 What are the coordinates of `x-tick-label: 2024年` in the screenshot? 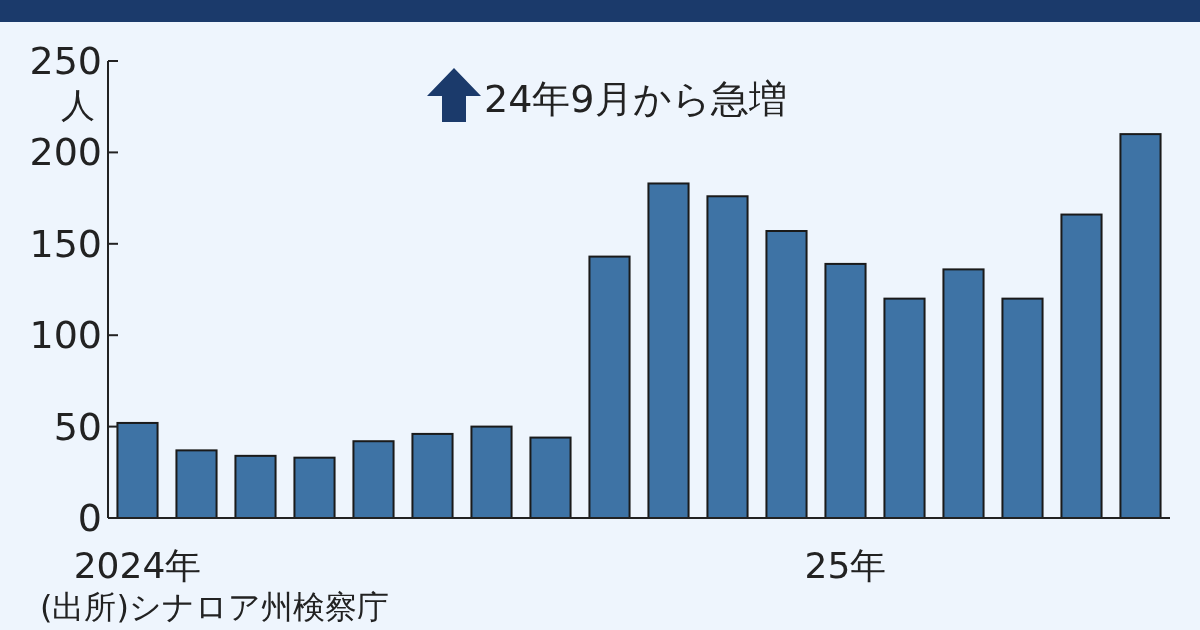 It's located at (137, 565).